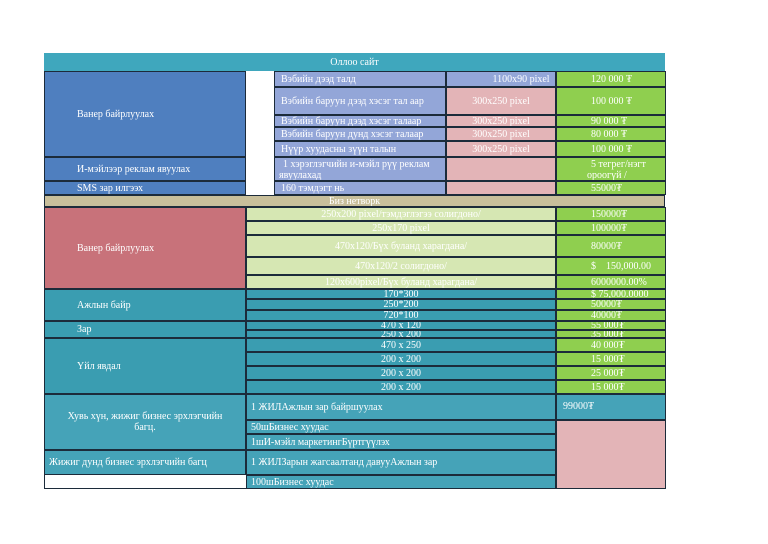 This screenshot has width=768, height=544. I want to click on package2-item-0: 1 ЖИЛЗарын жагсаалтанд давууАжлын зар, so click(401, 462).